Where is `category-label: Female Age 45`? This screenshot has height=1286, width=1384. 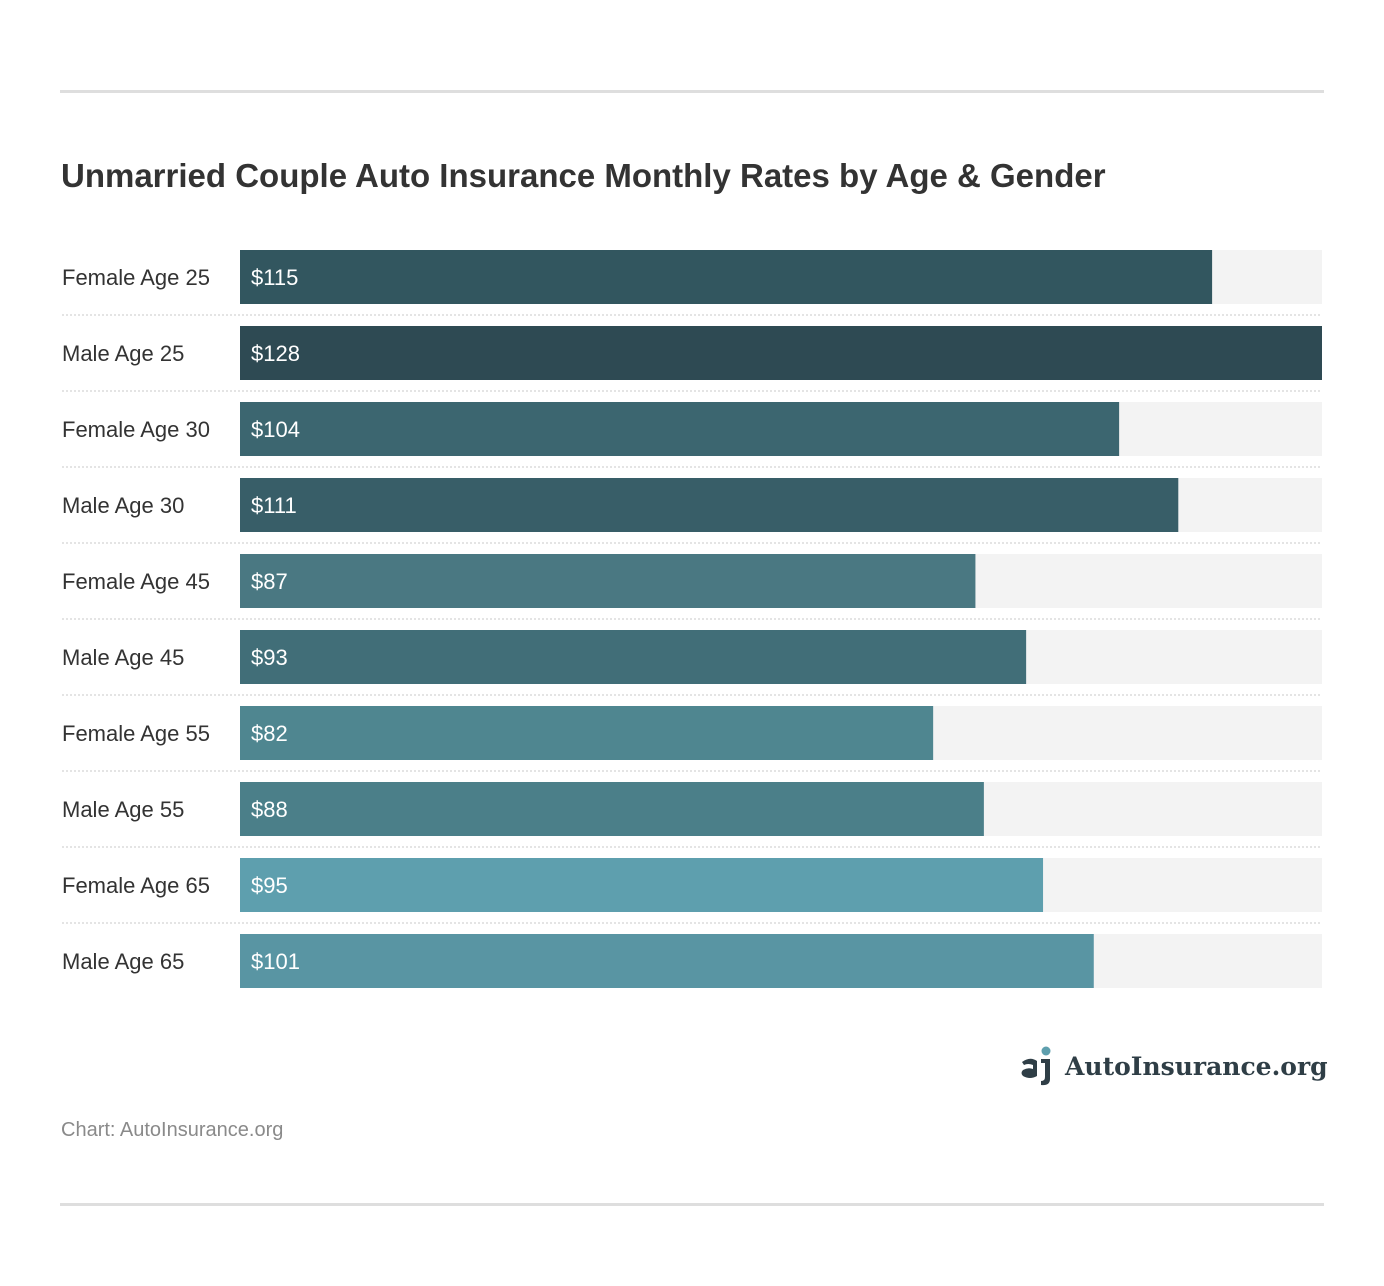
category-label: Female Age 45 is located at coordinates (136, 581).